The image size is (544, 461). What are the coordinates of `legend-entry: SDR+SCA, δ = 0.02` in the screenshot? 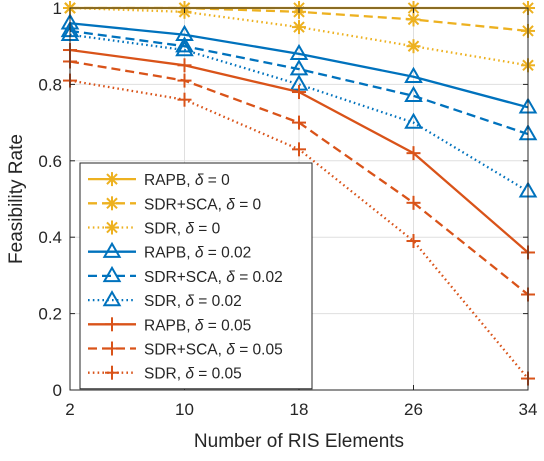 It's located at (185, 275).